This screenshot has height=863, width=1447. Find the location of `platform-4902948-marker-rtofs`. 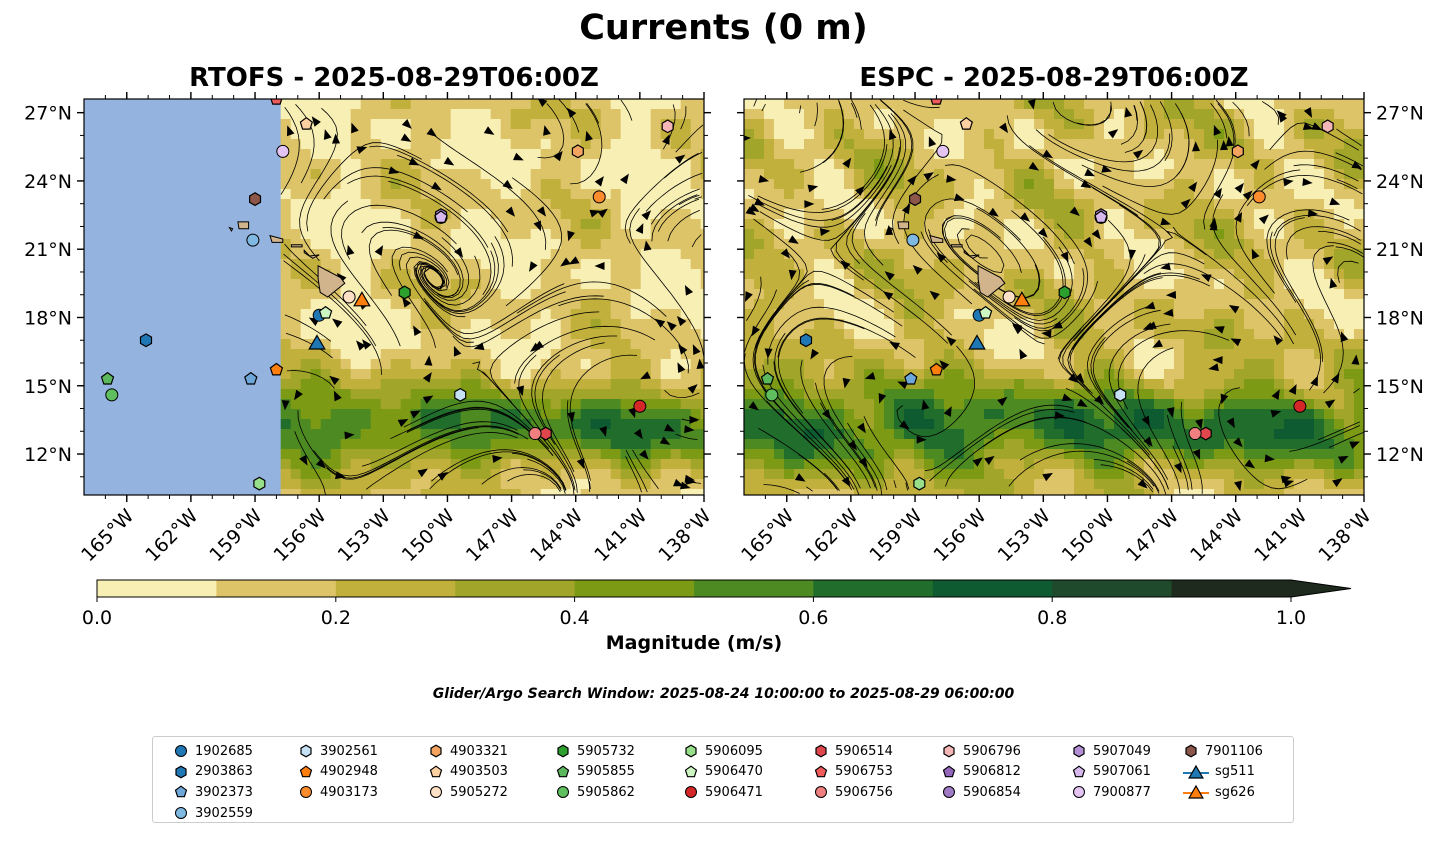

platform-4902948-marker-rtofs is located at coordinates (276, 369).